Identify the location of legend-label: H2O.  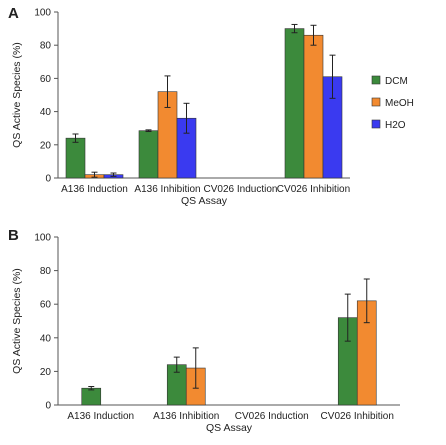
(395, 125).